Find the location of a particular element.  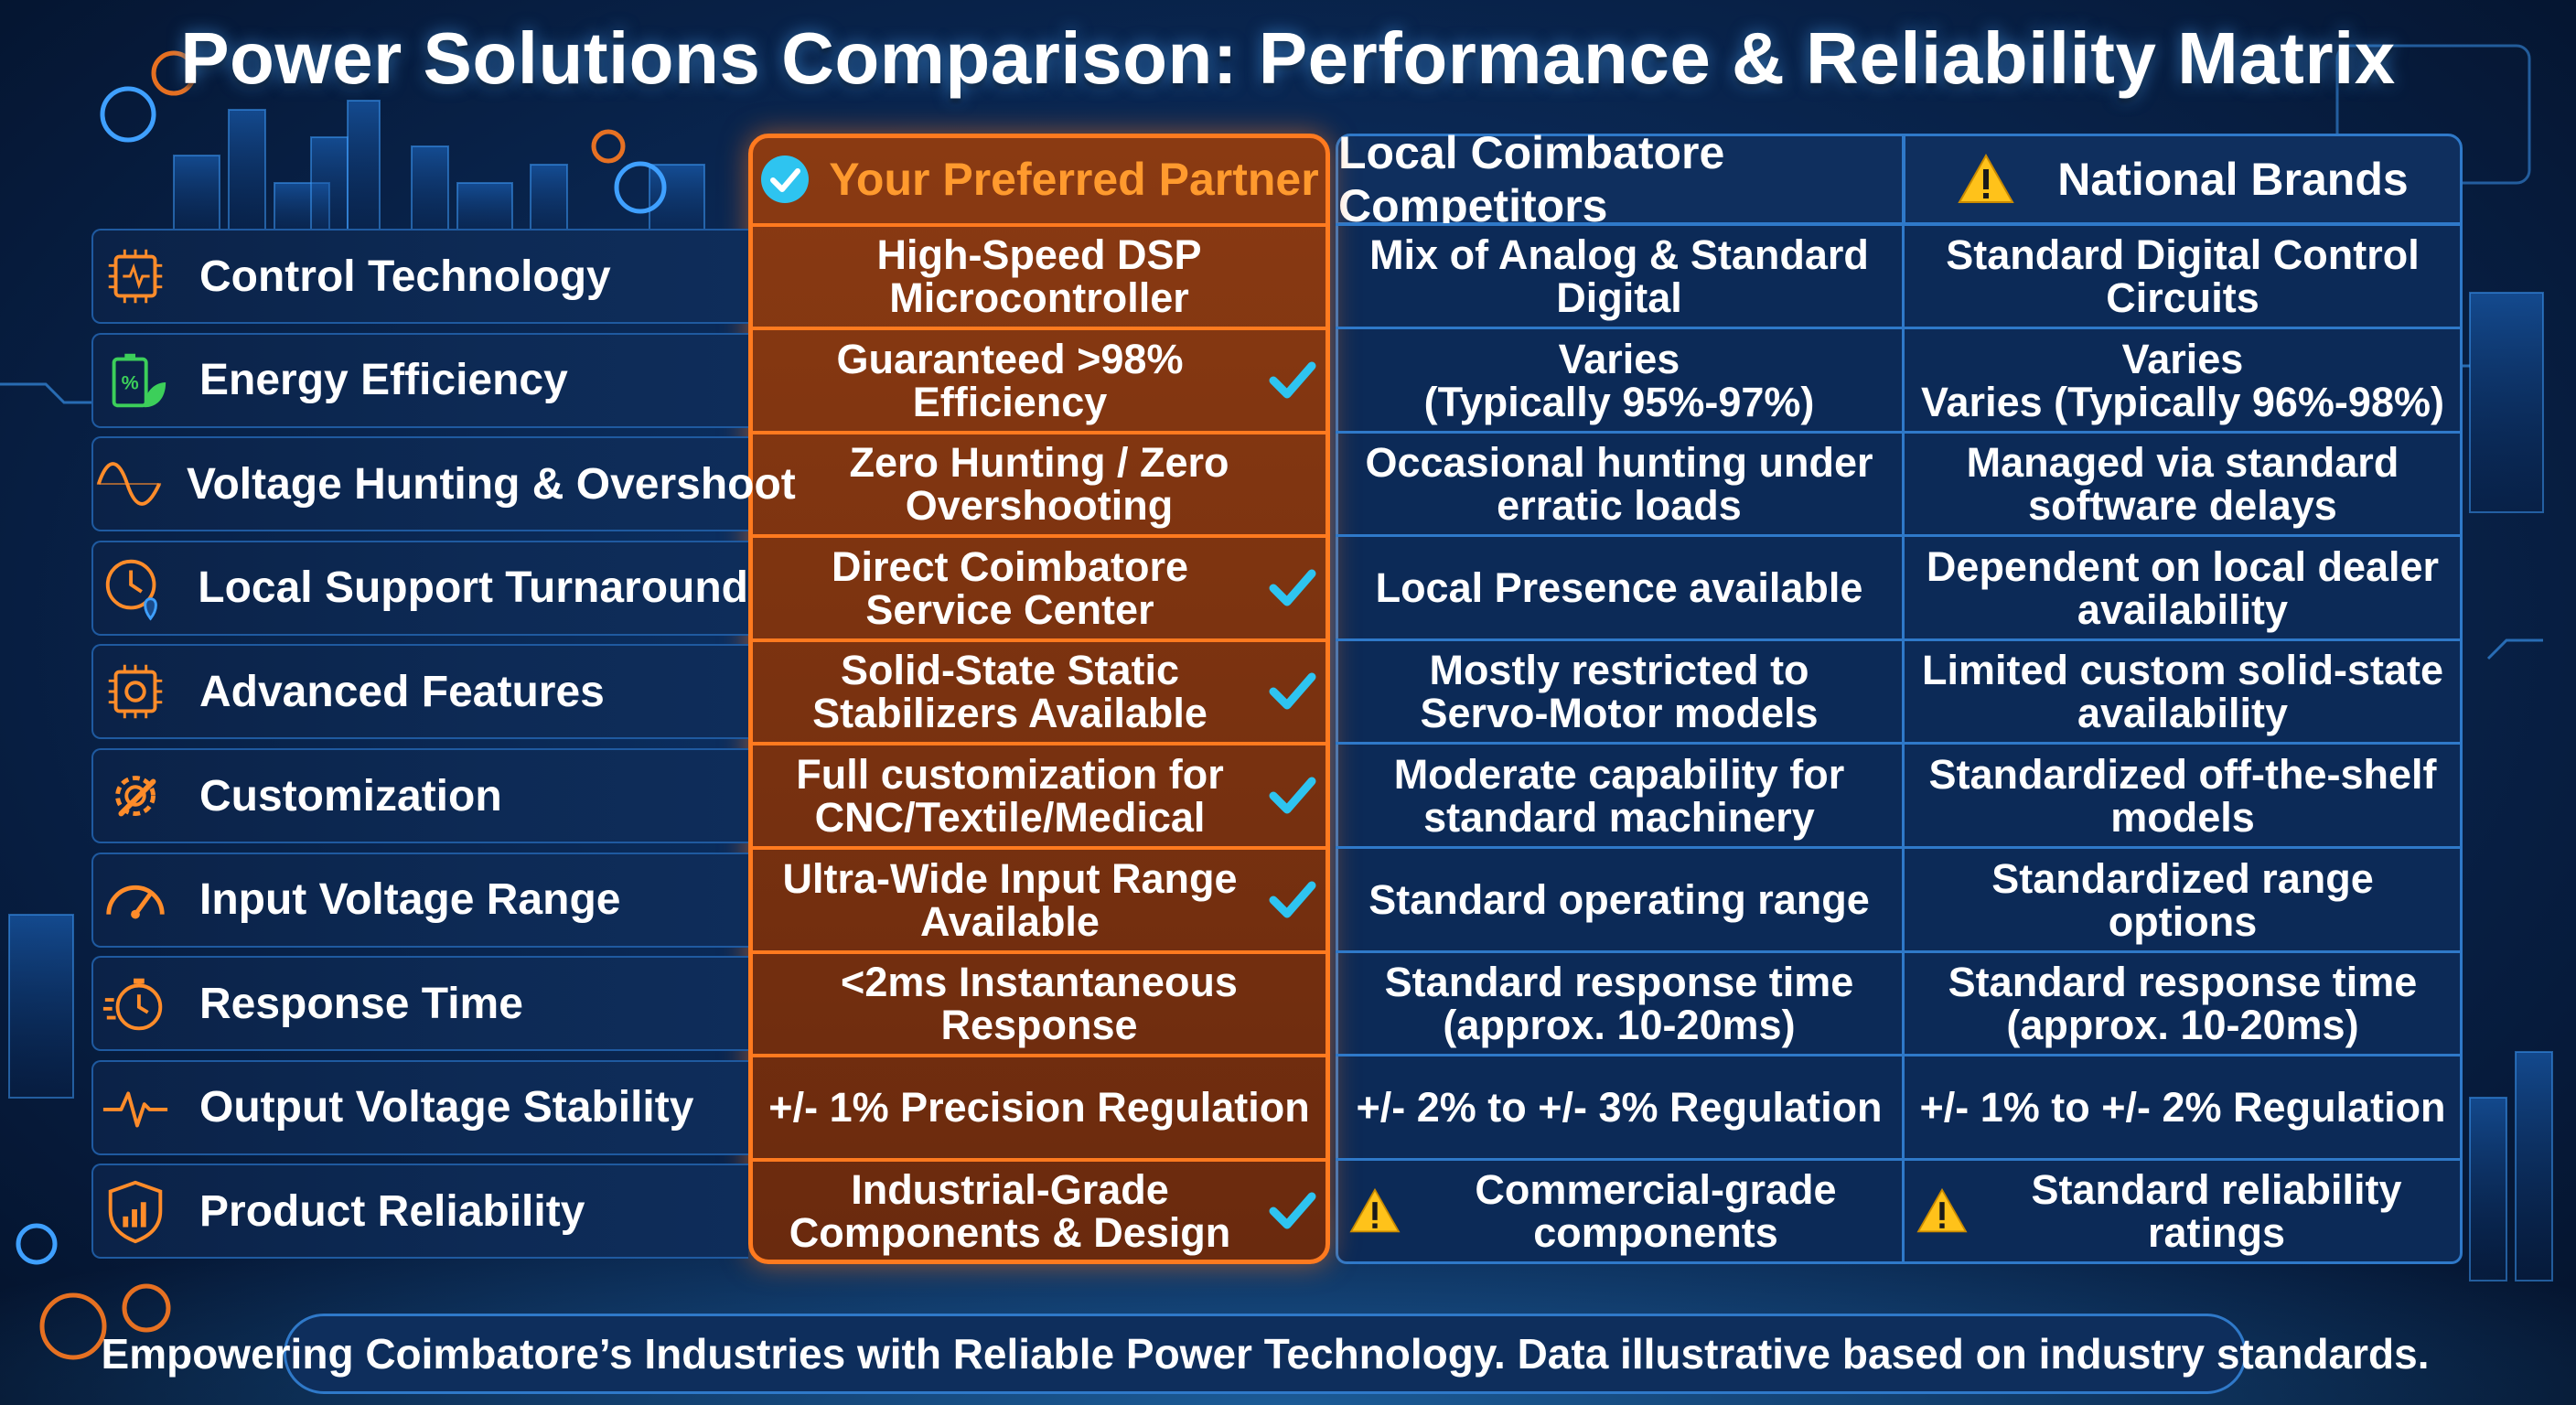

local-competitor-cell: Standard response time (approx. 10-20ms) is located at coordinates (1619, 1004).